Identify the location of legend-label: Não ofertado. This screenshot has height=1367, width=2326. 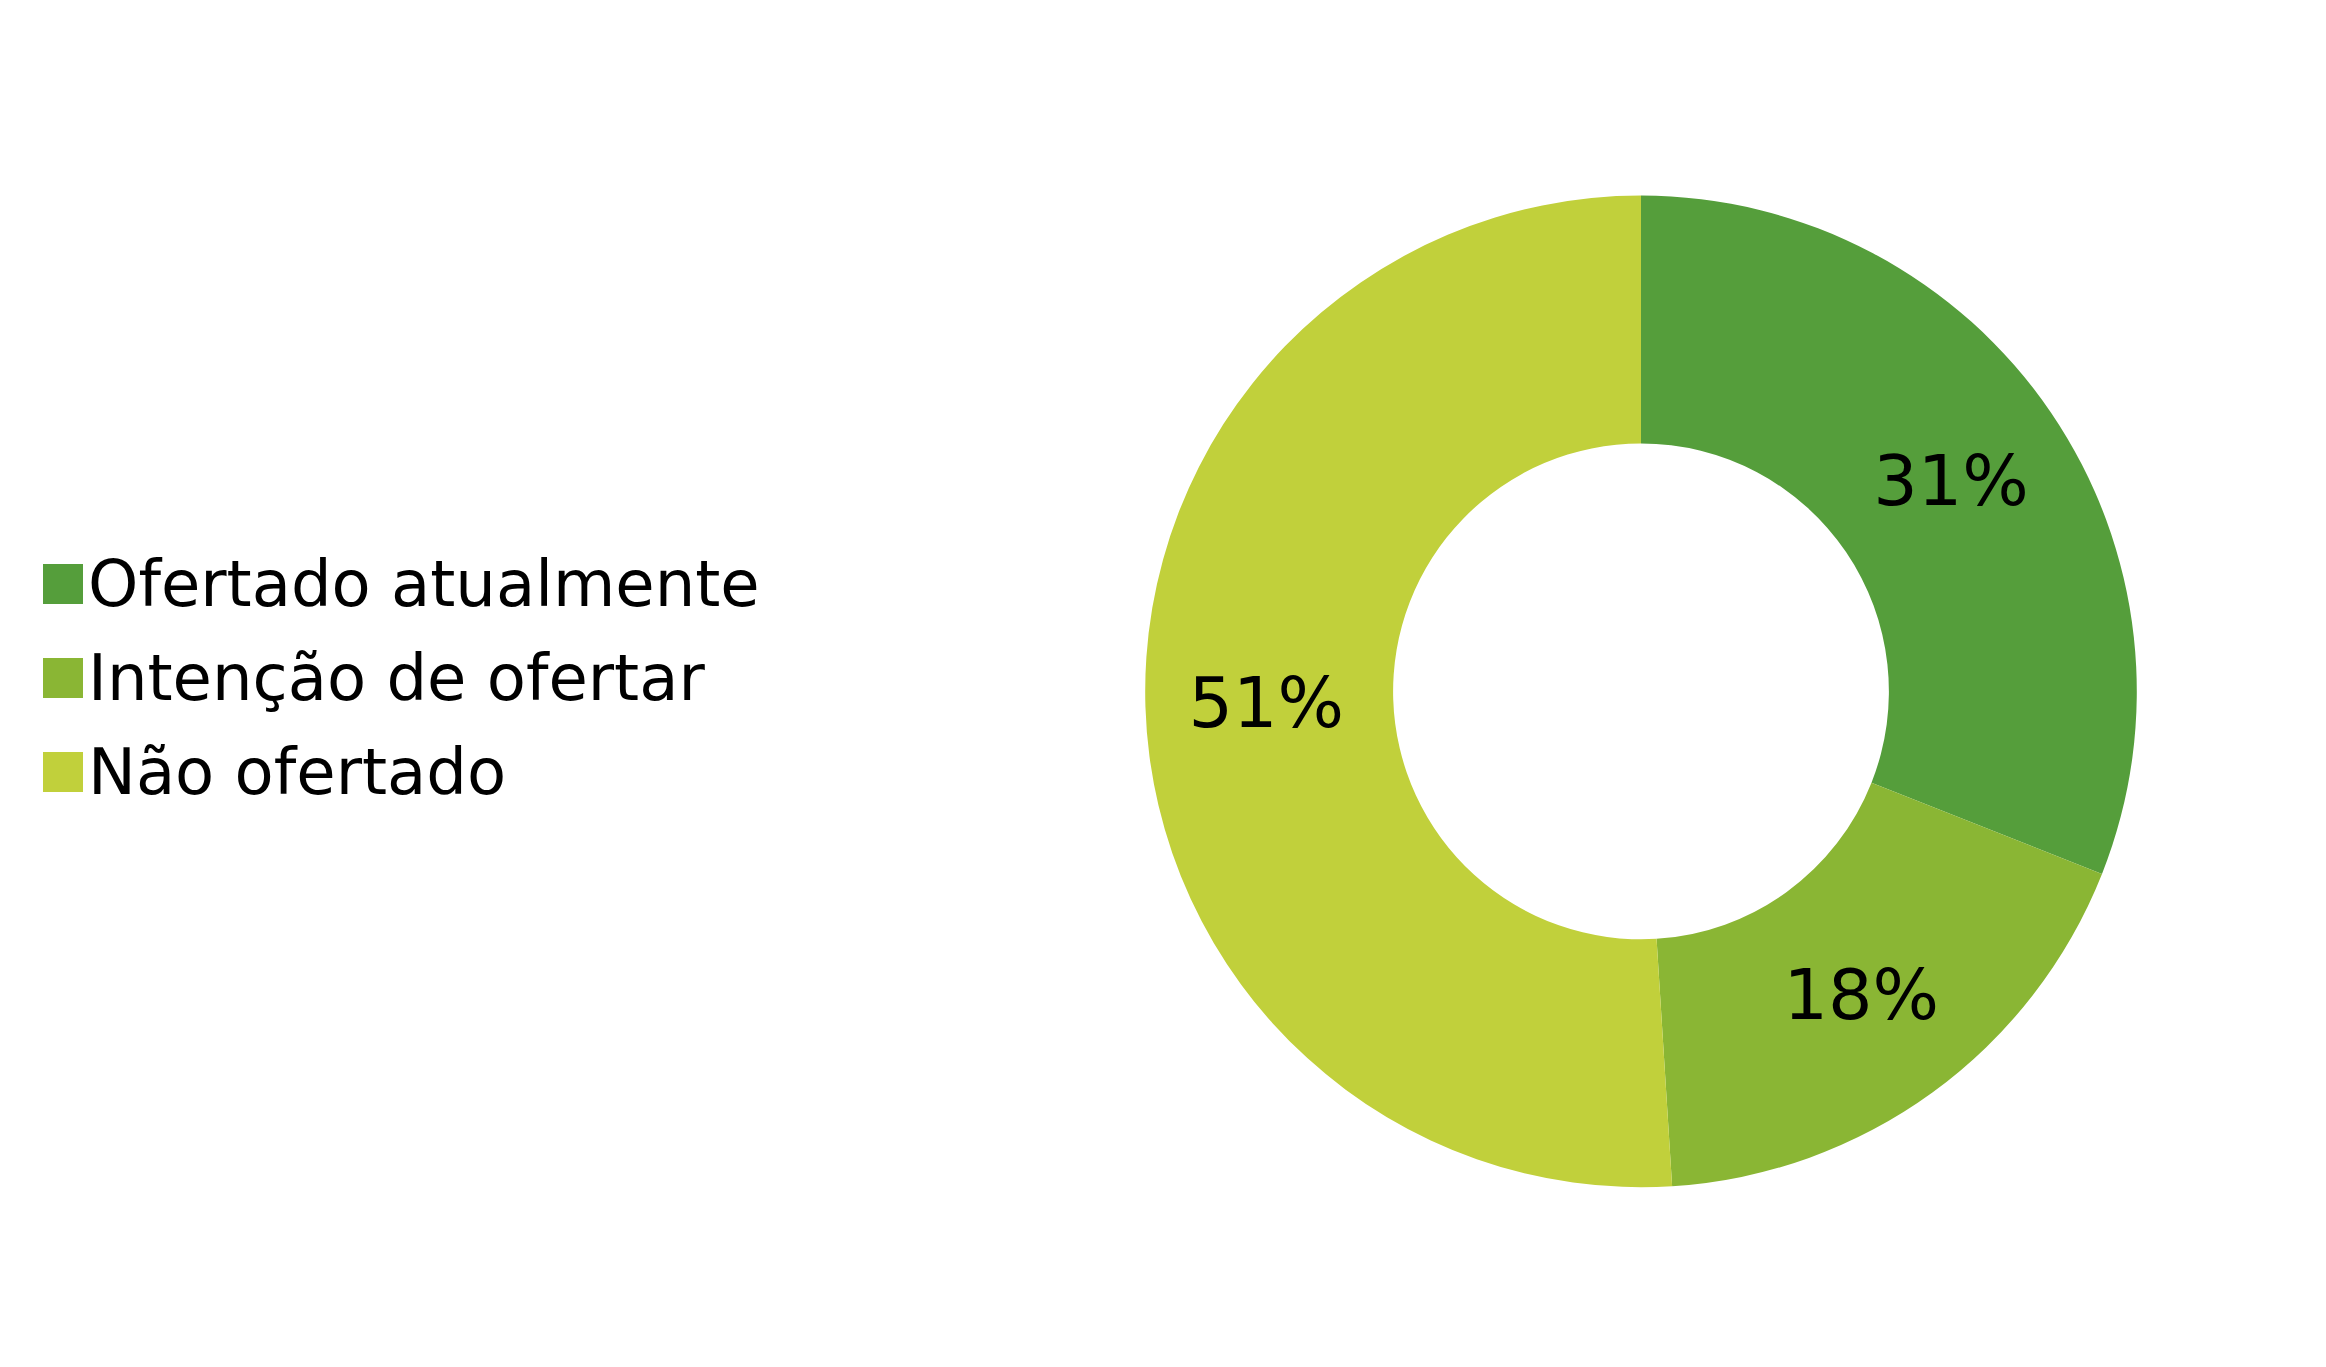
(297, 772).